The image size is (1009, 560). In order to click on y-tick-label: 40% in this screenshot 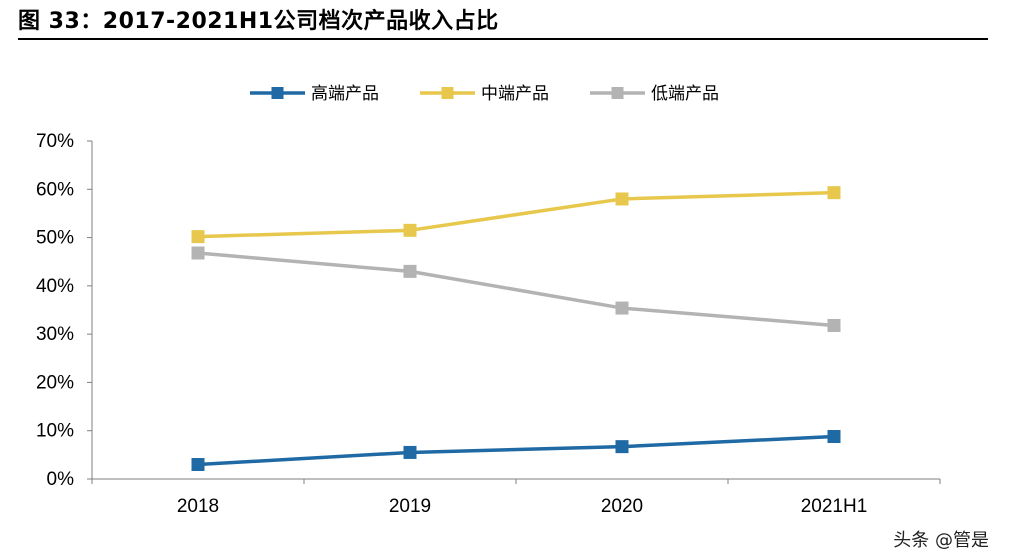, I will do `click(55, 286)`.